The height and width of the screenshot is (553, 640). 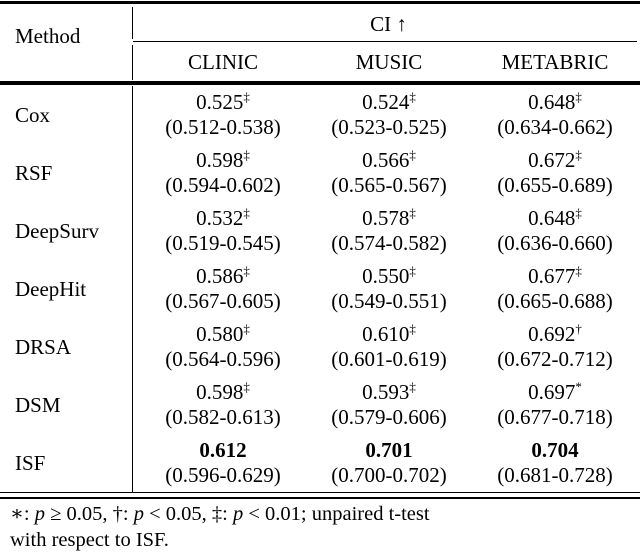 What do you see at coordinates (336, 514) in the screenshot?
I see `footnote-text: < 0.01; unpaired t-test` at bounding box center [336, 514].